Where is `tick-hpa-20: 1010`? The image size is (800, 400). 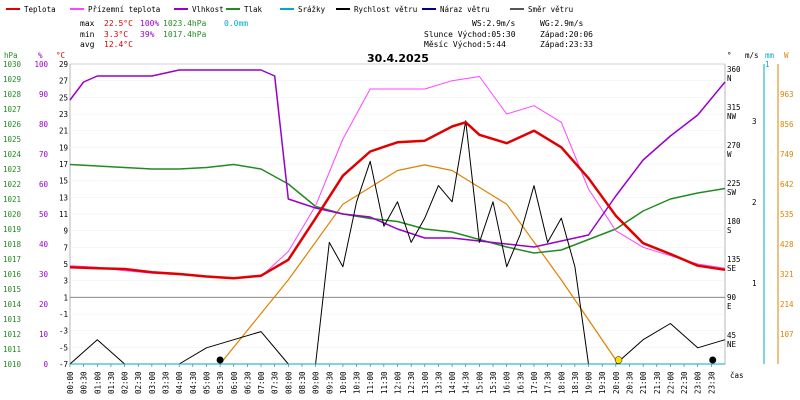
tick-hpa-20: 1010 is located at coordinates (12, 364).